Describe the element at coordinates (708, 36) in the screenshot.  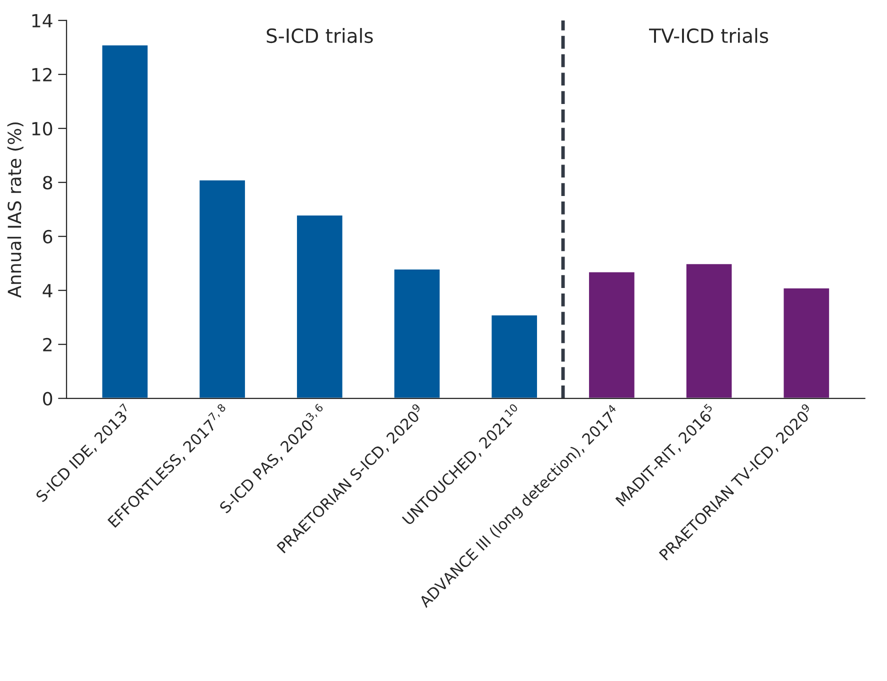
I see `annotation: TV-ICD trials` at that location.